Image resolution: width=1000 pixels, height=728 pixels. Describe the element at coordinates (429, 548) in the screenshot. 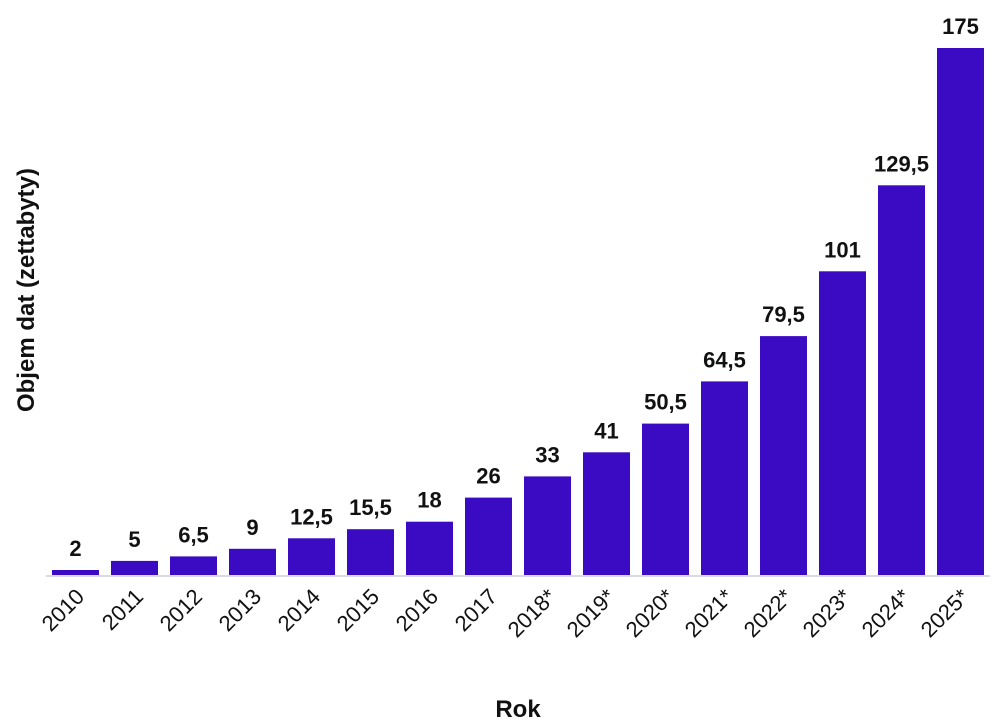

I see `bar-2016` at that location.